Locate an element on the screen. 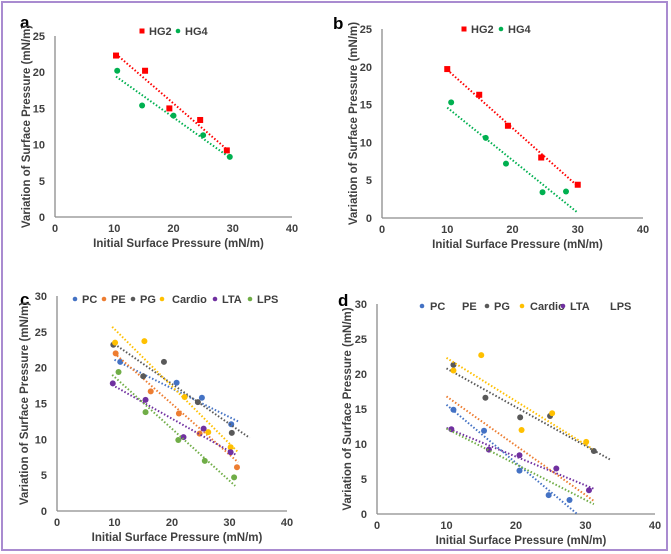  panel-label: c is located at coordinates (24, 299).